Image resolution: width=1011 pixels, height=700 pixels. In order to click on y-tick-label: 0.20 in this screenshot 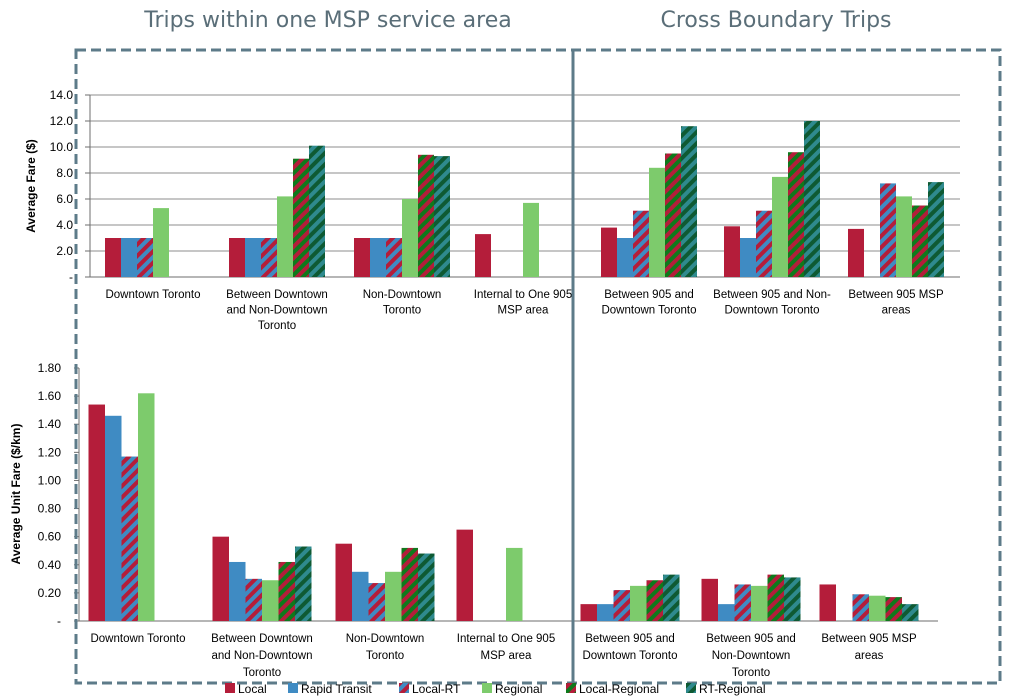, I will do `click(50, 593)`.